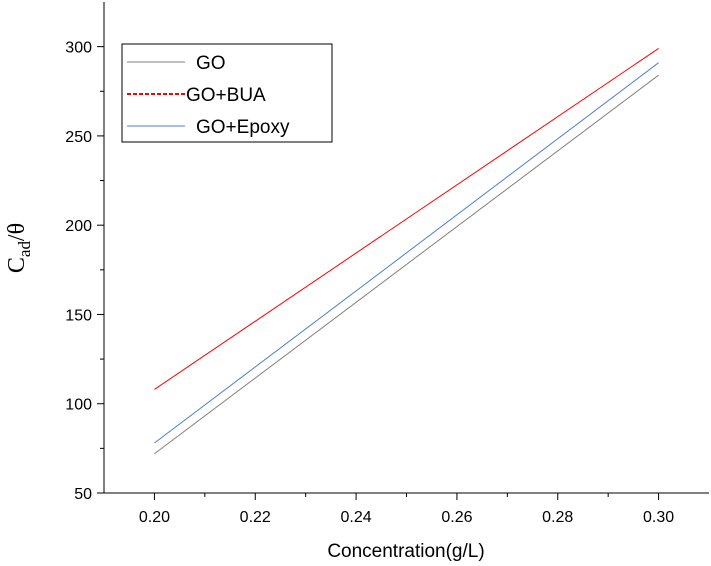 The image size is (711, 566). What do you see at coordinates (405, 551) in the screenshot?
I see `x-axis-title: Concentration(g/L)` at bounding box center [405, 551].